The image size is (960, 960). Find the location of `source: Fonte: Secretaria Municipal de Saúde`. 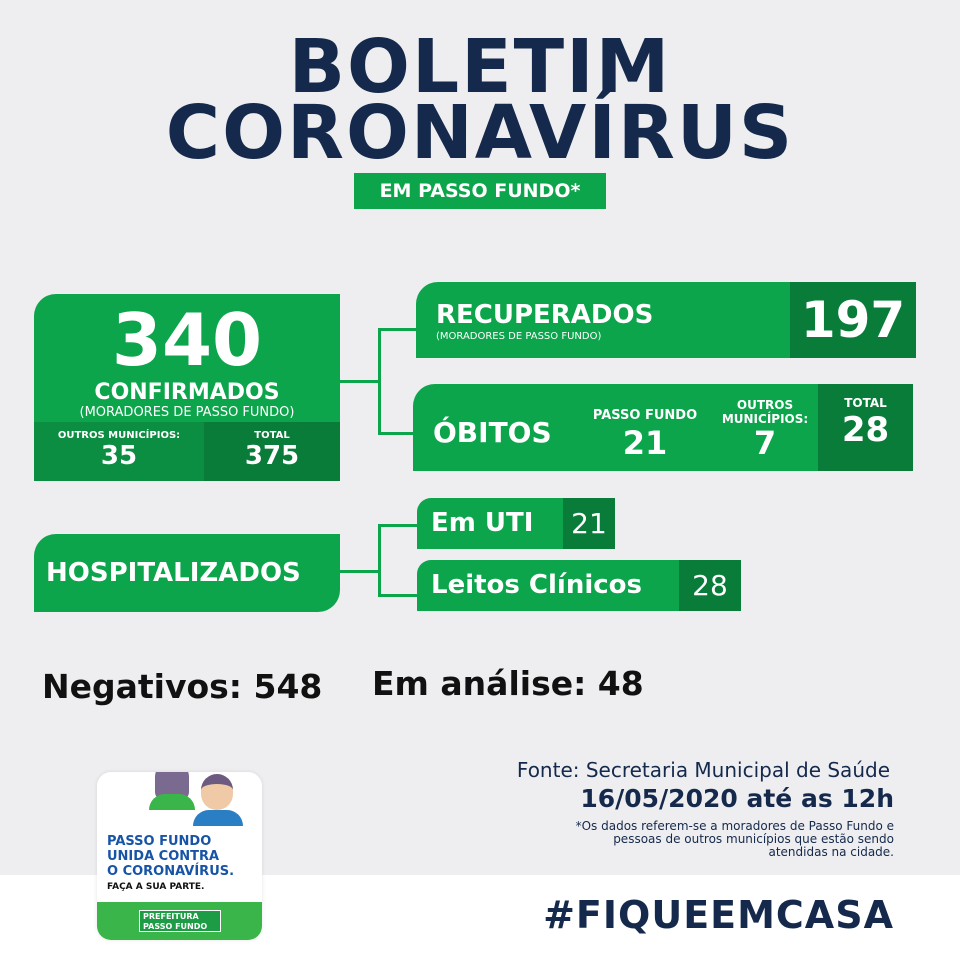

source: Fonte: Secretaria Municipal de Saúde is located at coordinates (703, 770).